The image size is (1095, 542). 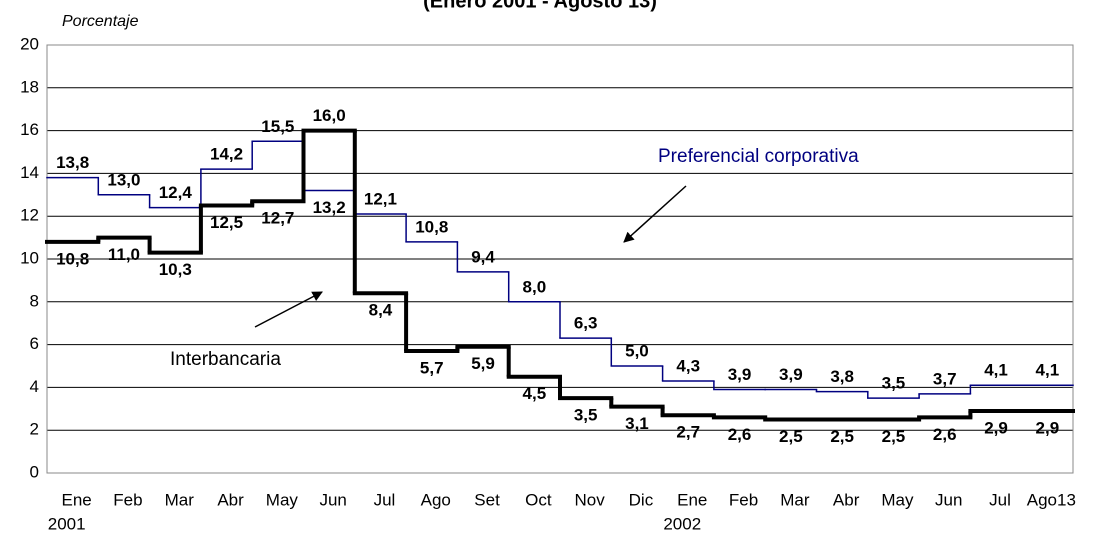 What do you see at coordinates (380, 199) in the screenshot?
I see `value-label: 12,1` at bounding box center [380, 199].